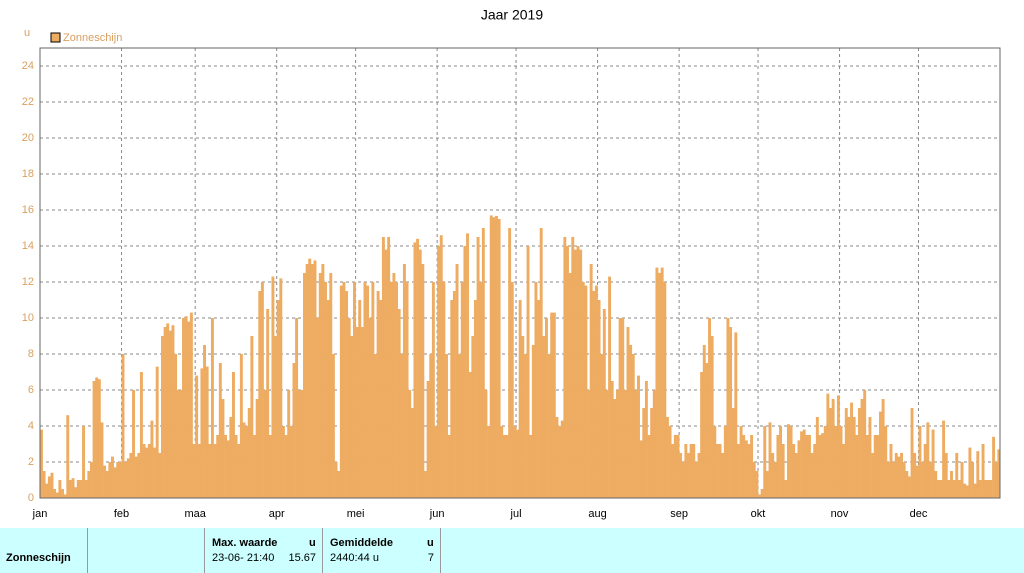 The image size is (1024, 573). Describe the element at coordinates (679, 514) in the screenshot. I see `x-tick-label: sep` at that location.